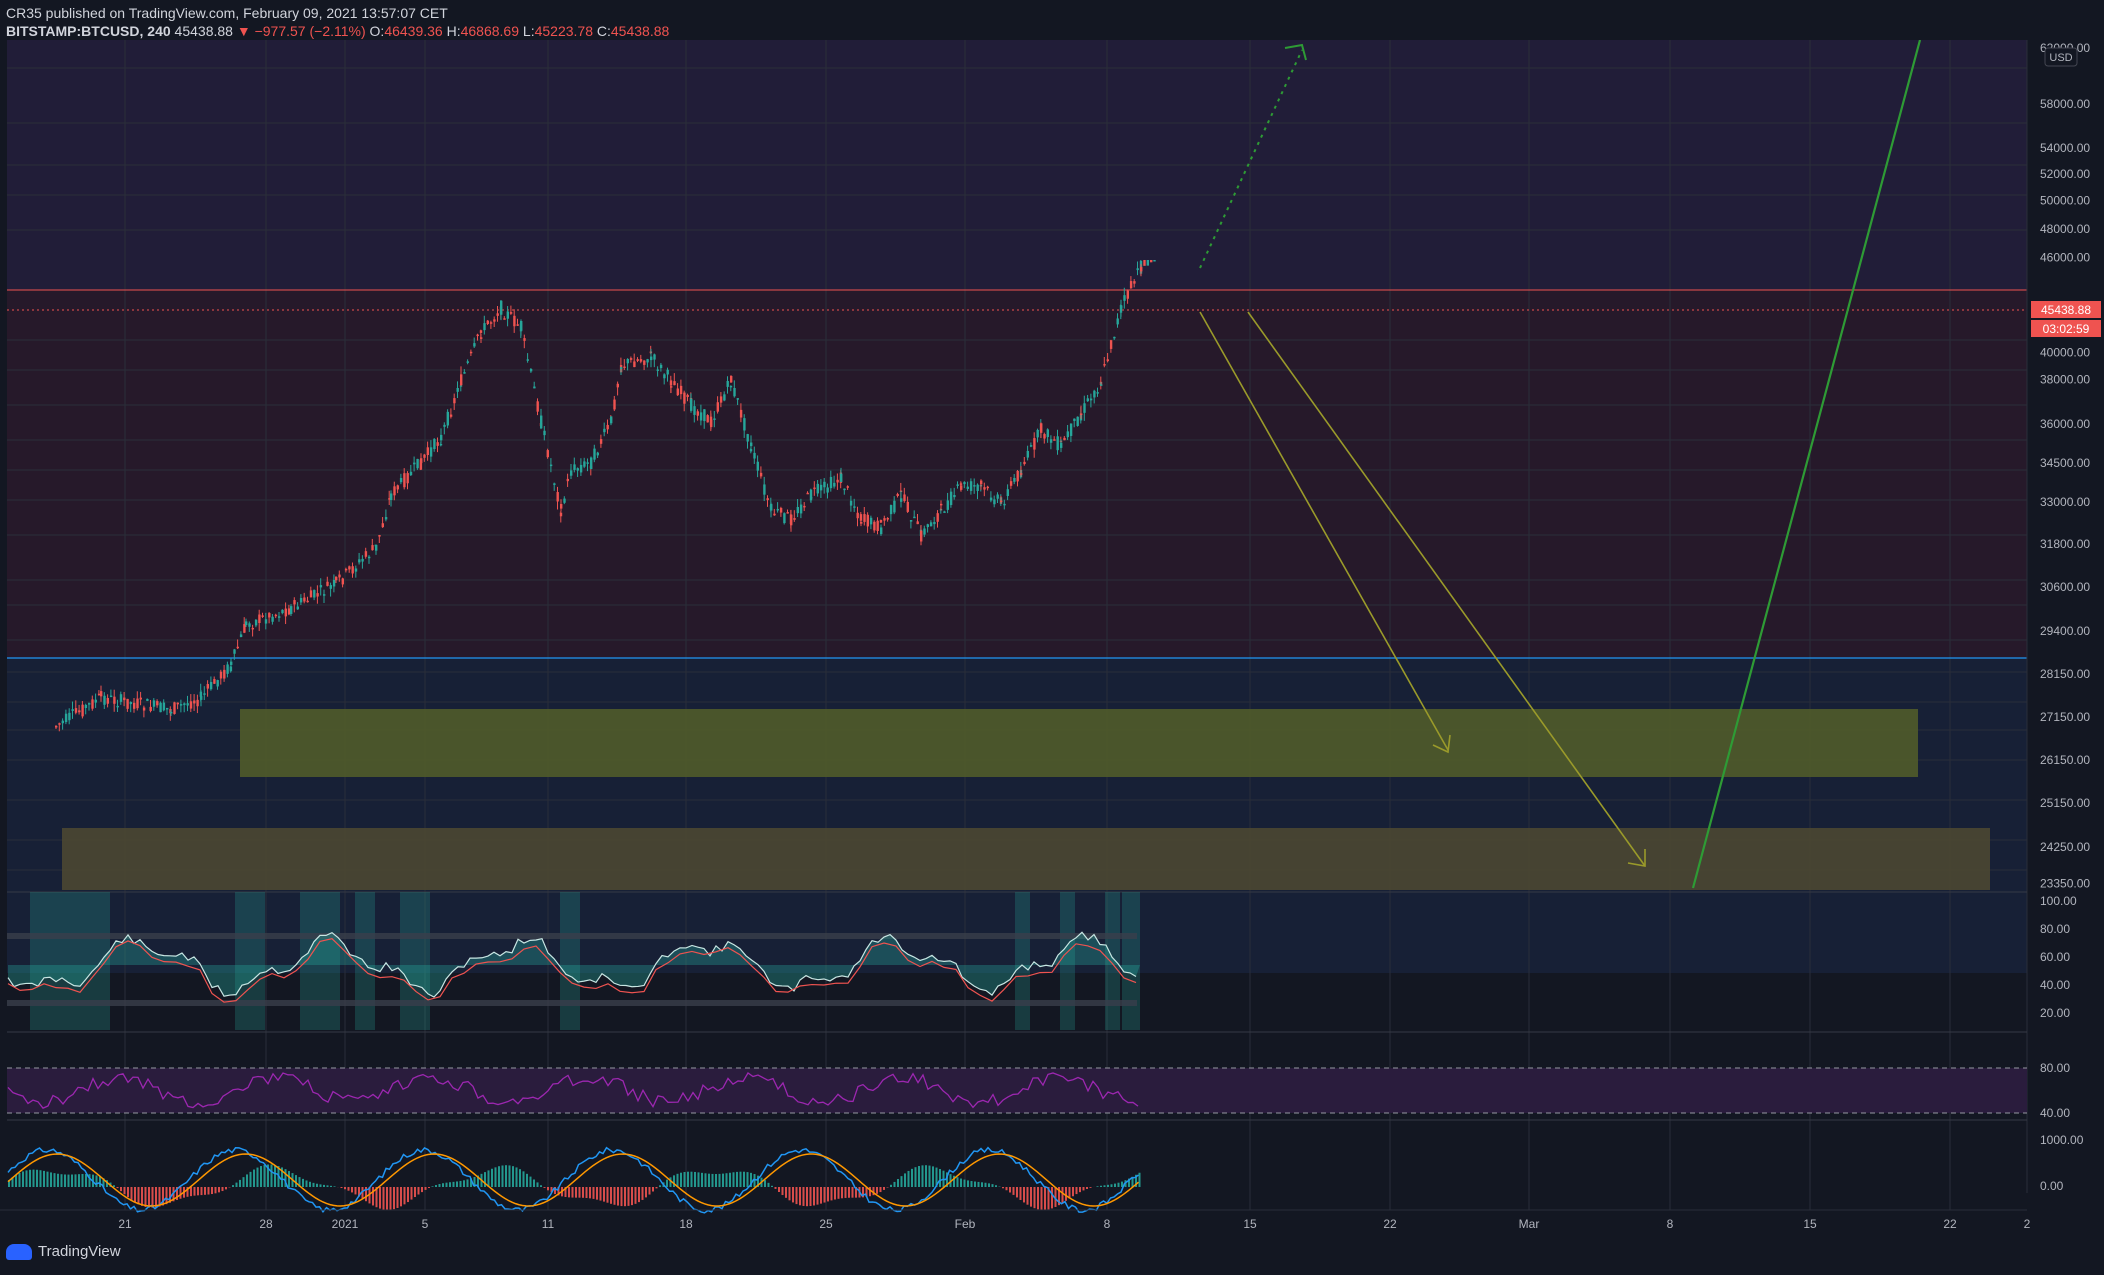 The image size is (2104, 1275). I want to click on price-tick-label: 33000.00, so click(2065, 502).